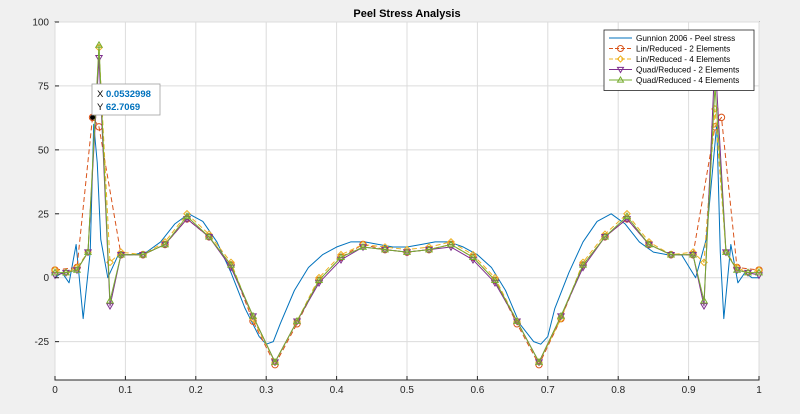  Describe the element at coordinates (685, 38) in the screenshot. I see `legend-label: Gunnion 2006 - Peel stress` at that location.